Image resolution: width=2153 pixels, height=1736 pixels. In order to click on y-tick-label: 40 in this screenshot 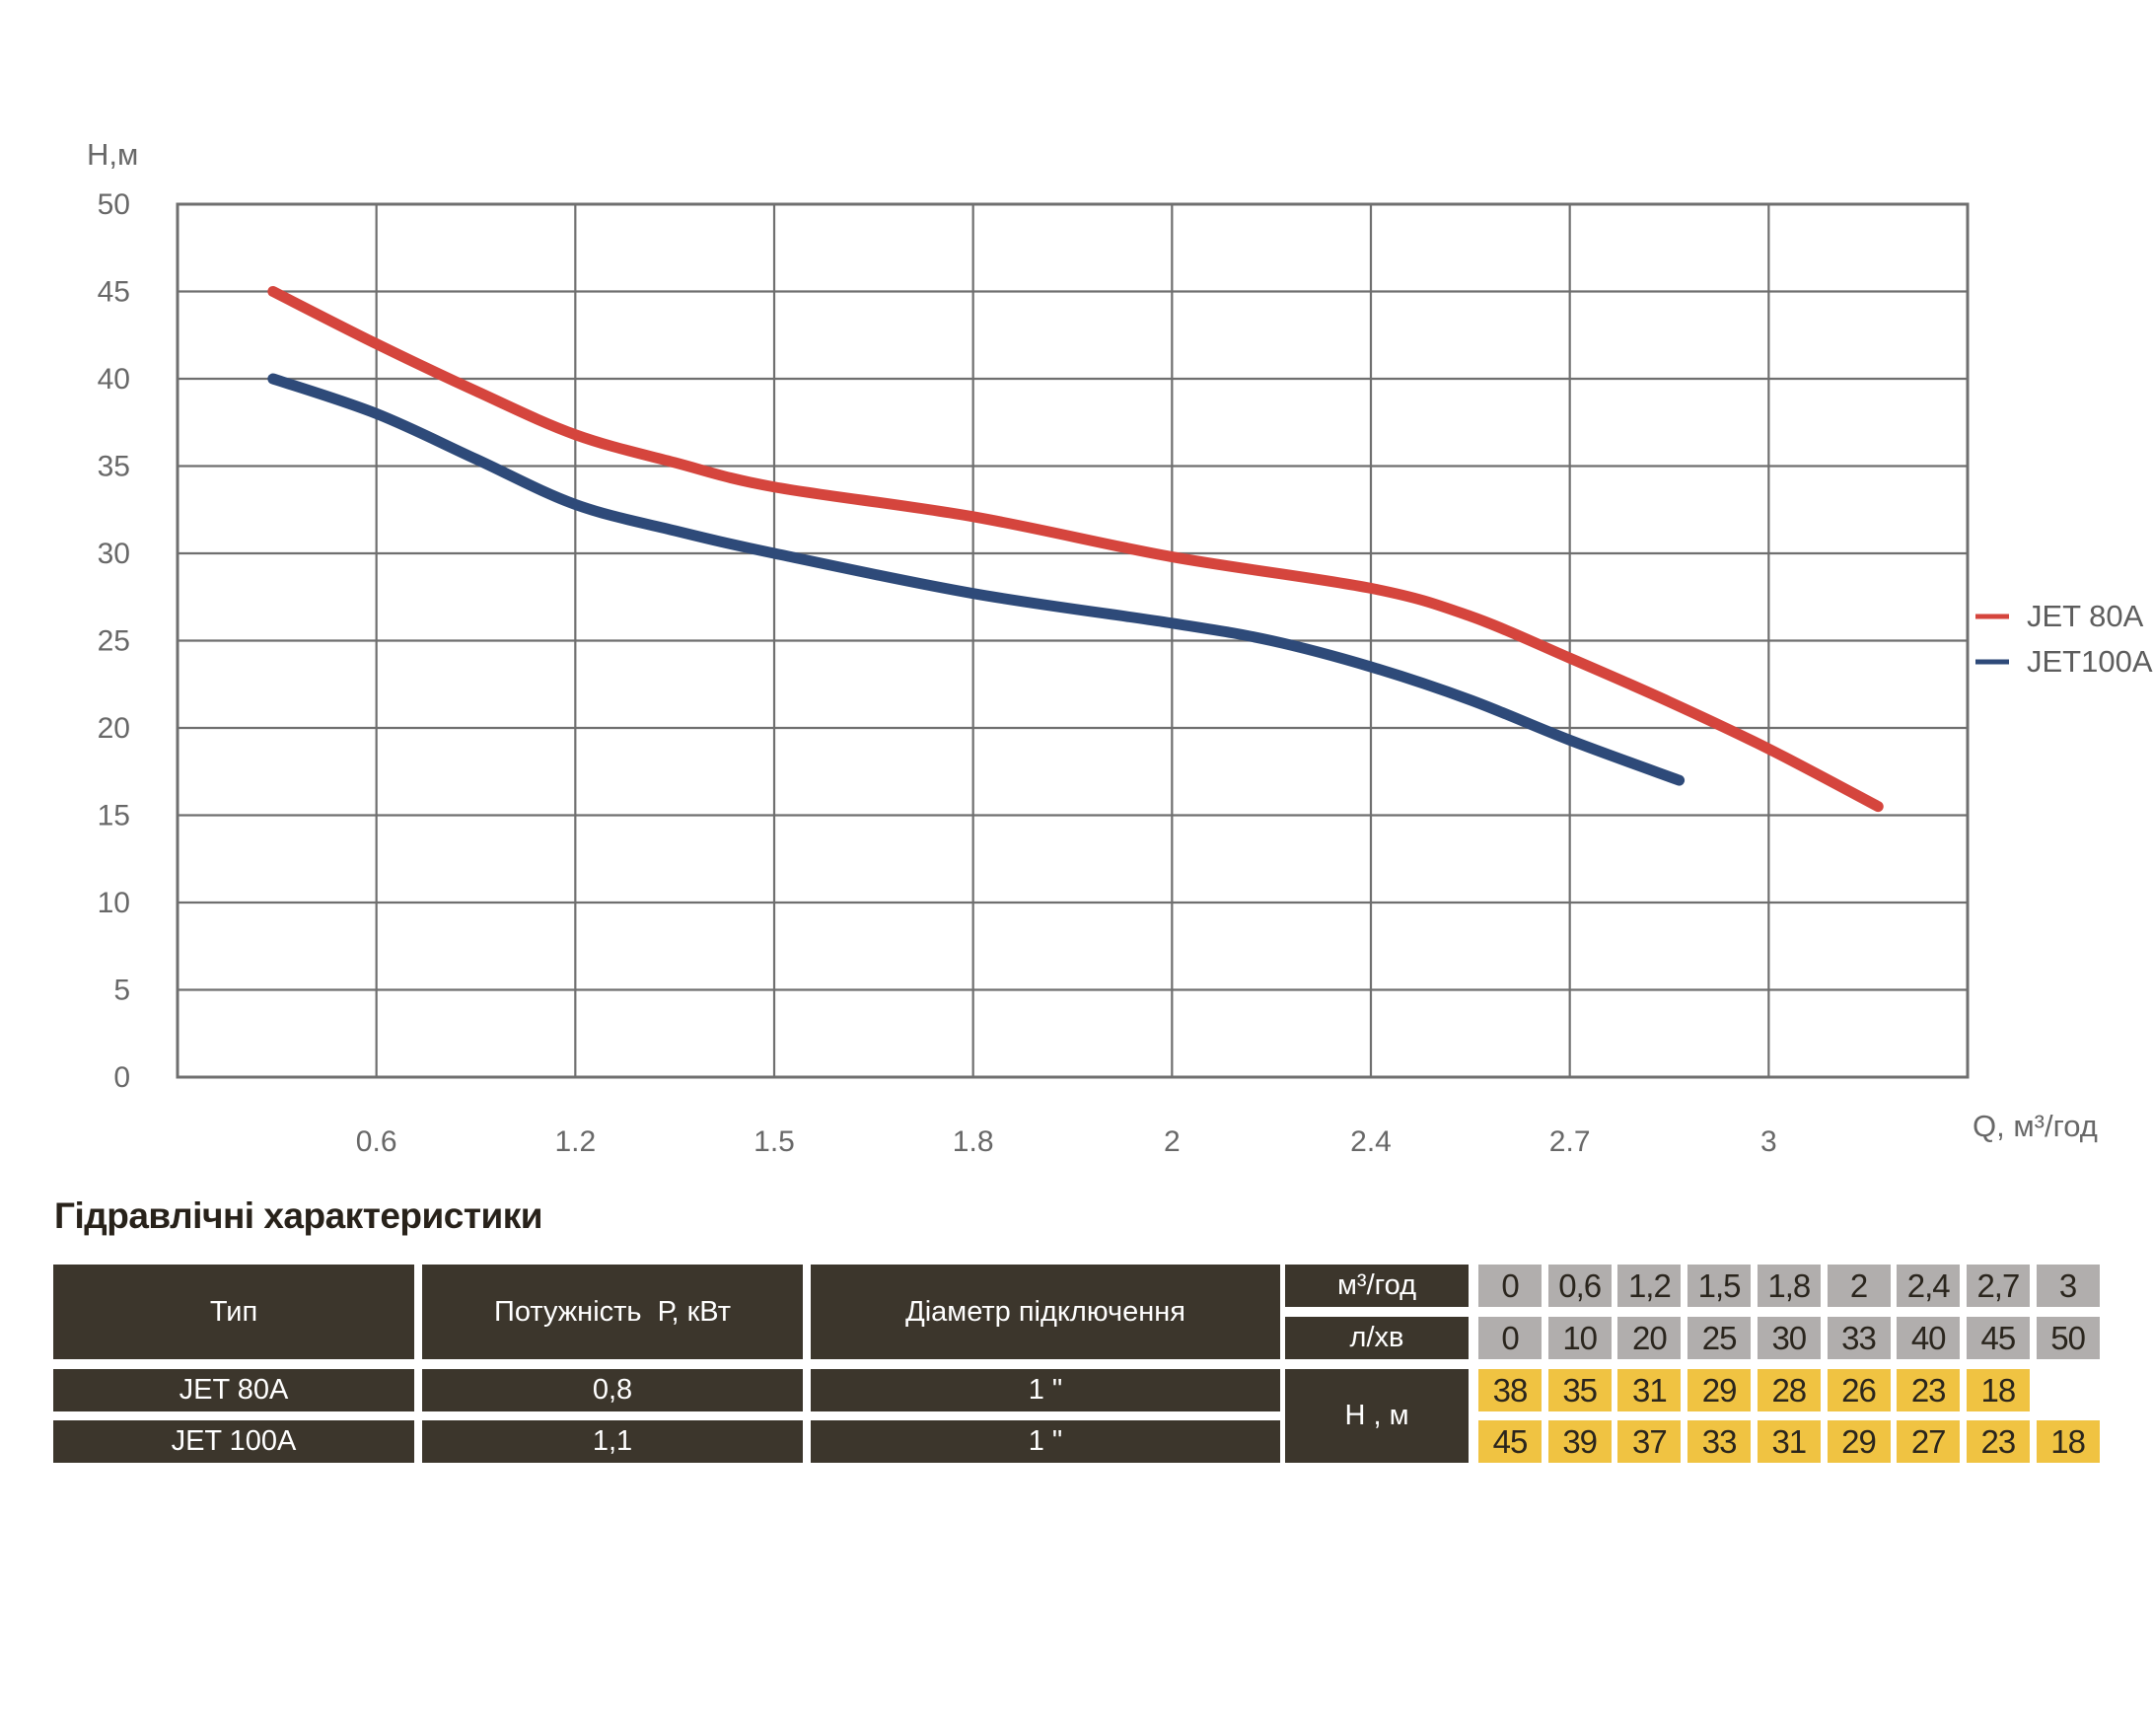, I will do `click(114, 379)`.